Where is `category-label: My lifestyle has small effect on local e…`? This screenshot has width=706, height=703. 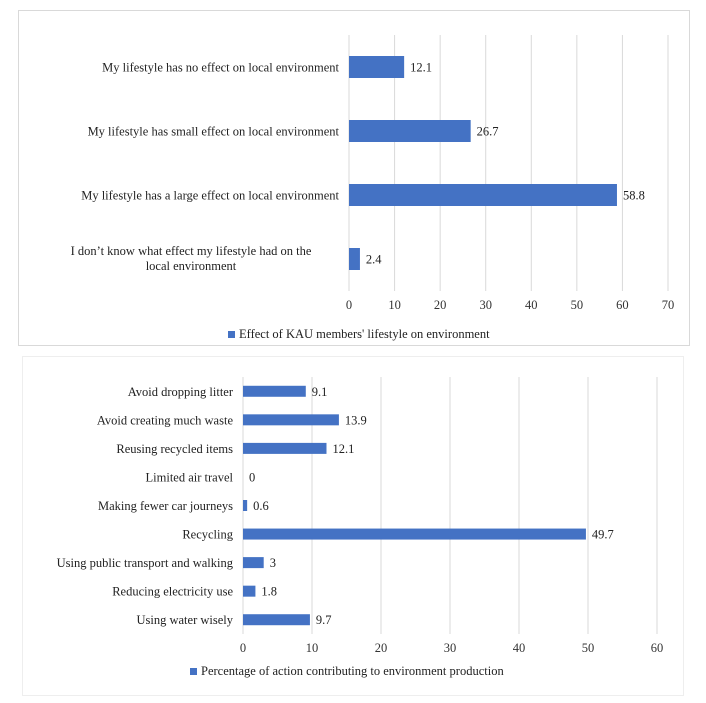 category-label: My lifestyle has small effect on local e… is located at coordinates (214, 132).